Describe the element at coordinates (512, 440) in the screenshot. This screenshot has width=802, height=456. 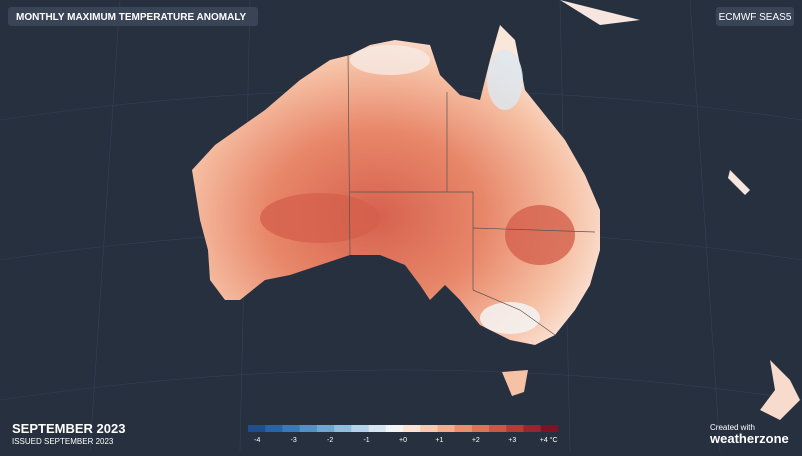
I see `legend-label: +3` at that location.